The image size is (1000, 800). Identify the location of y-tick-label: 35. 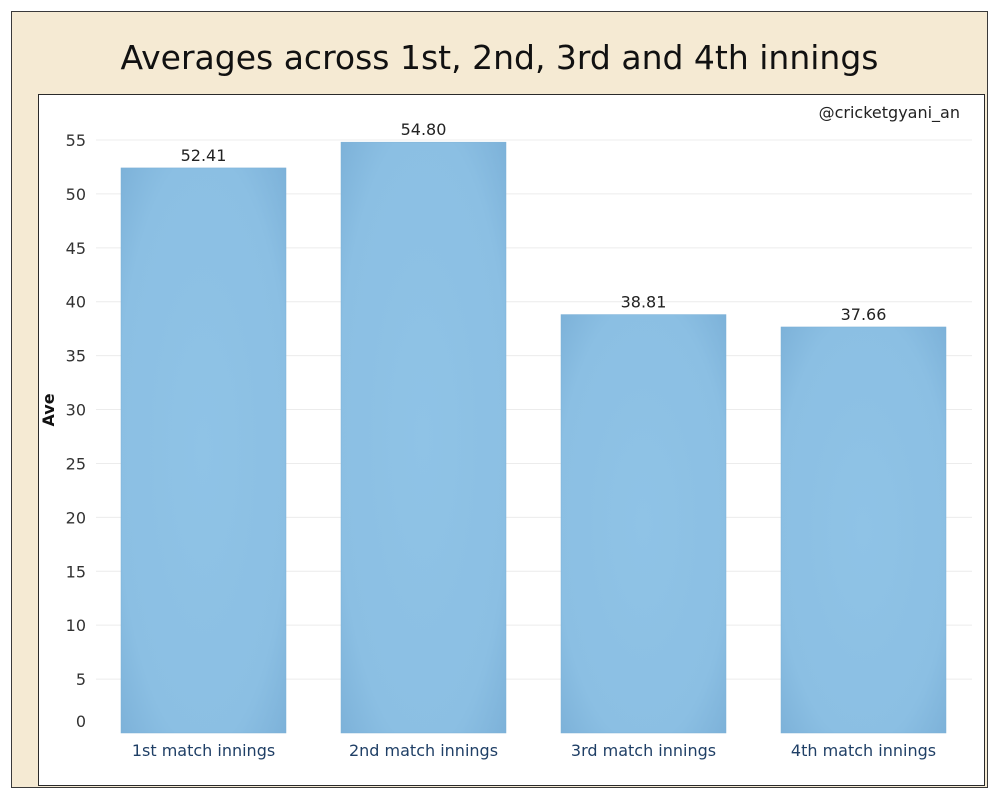
(76, 356).